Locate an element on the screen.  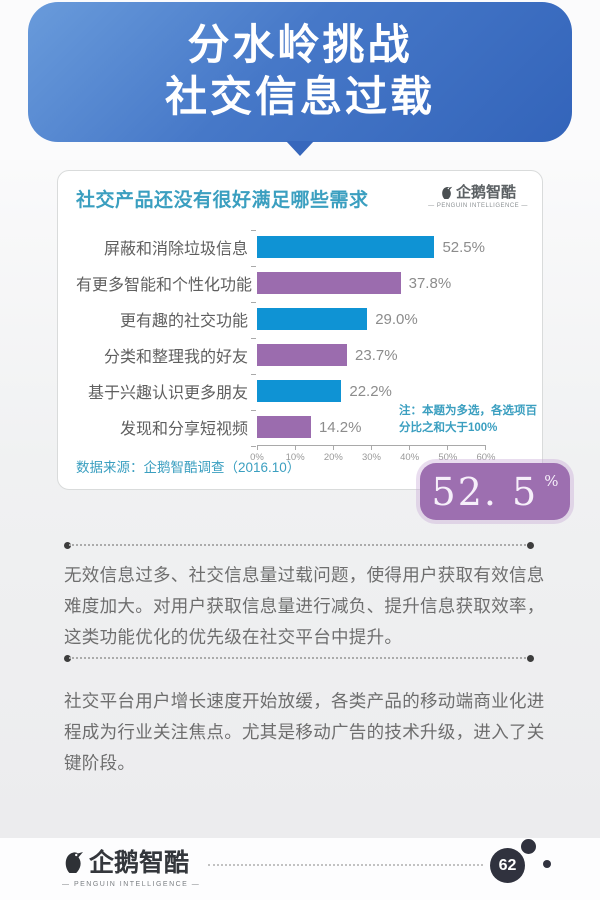
bar-track: 37.8% is located at coordinates (371, 283).